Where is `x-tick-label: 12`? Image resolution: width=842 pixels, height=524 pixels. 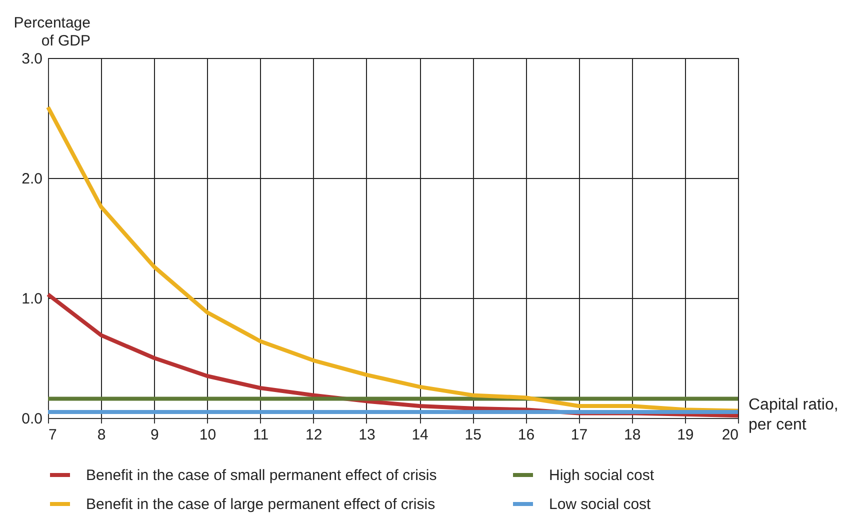 x-tick-label: 12 is located at coordinates (314, 435).